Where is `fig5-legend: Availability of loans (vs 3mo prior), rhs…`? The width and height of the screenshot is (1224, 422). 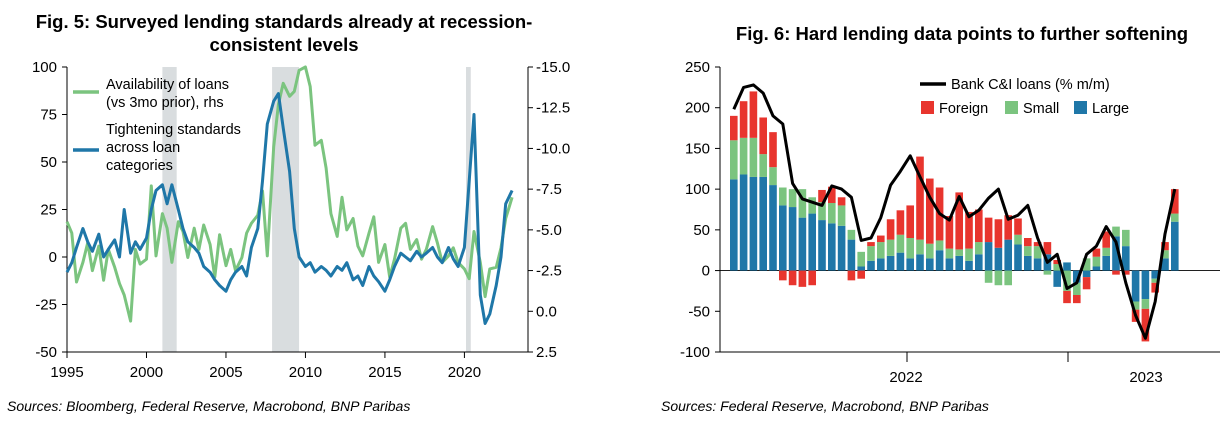
fig5-legend: Availability of loans (vs 3mo prior), rhs… is located at coordinates (157, 125).